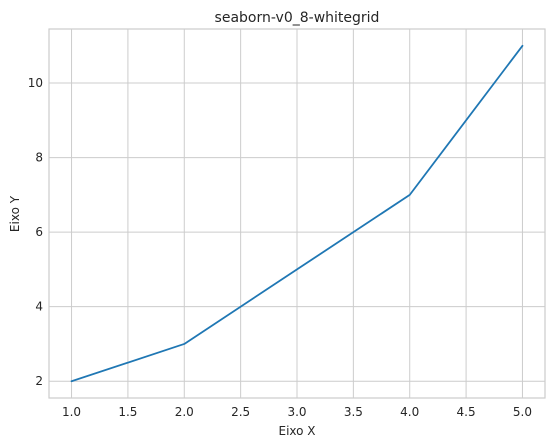  What do you see at coordinates (71, 412) in the screenshot?
I see `x-tick-label: 1.0` at bounding box center [71, 412].